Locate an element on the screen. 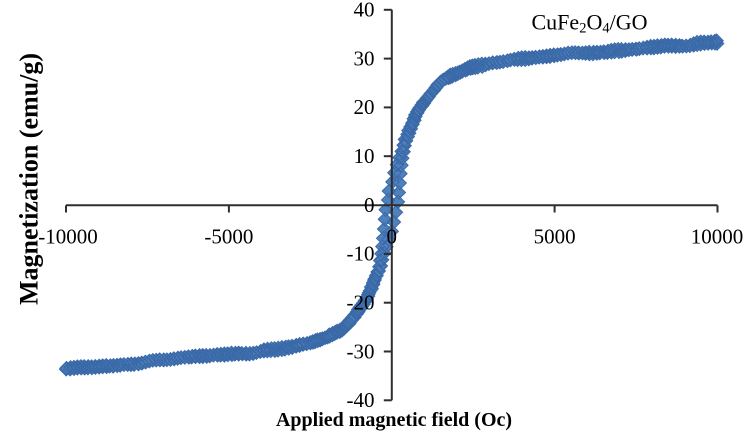 This screenshot has width=748, height=443. svg-text: Applied magnetic field (Oc) is located at coordinates (394, 420).